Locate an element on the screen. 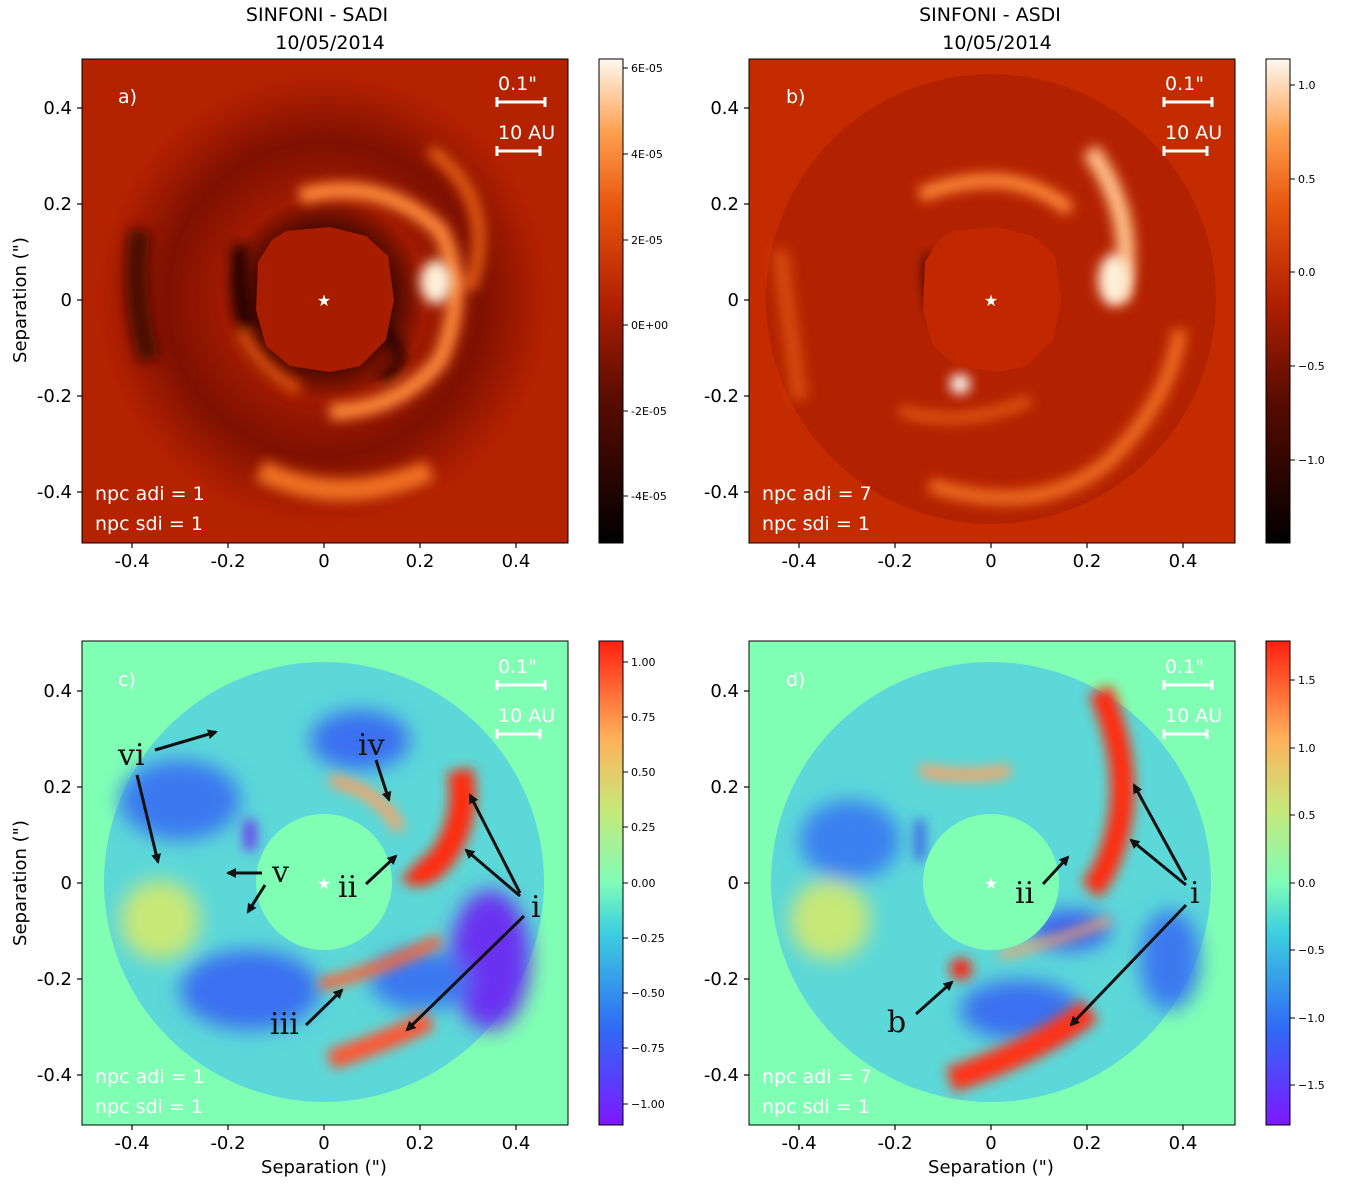 The width and height of the screenshot is (1354, 1185). panel-b-scalebar-1-label: 0.1" is located at coordinates (1184, 84).